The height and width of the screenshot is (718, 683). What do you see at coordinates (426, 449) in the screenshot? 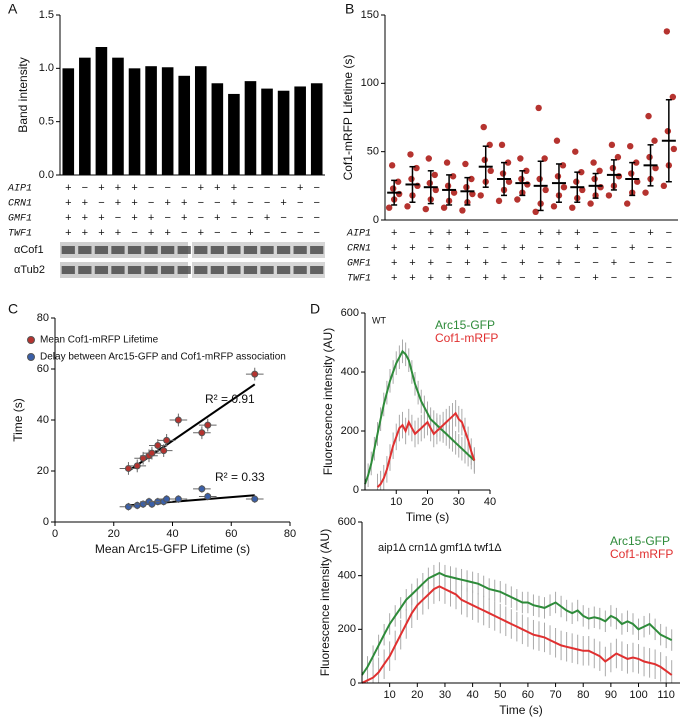
I see `series-line` at bounding box center [426, 449].